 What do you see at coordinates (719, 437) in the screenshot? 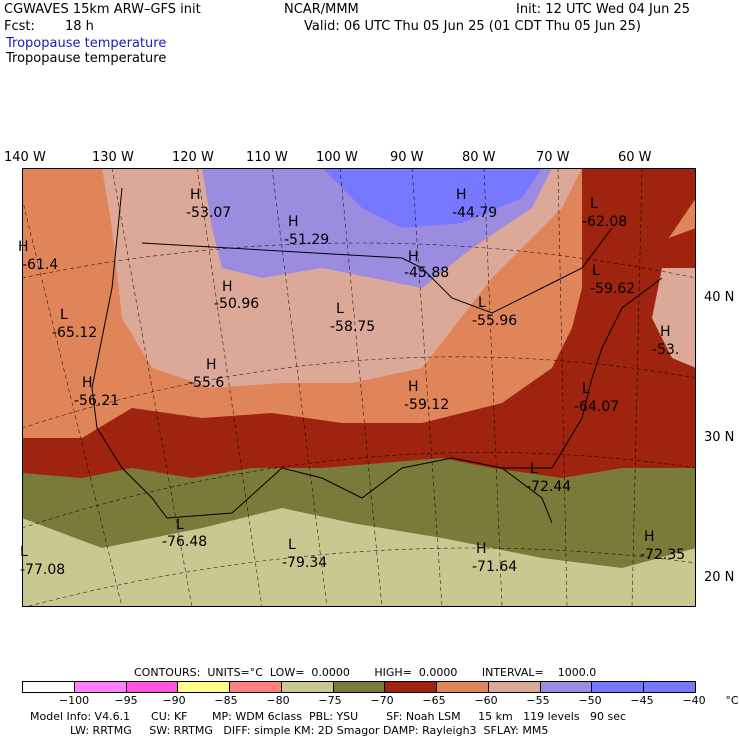
I see `lat-label: 30 N` at bounding box center [719, 437].